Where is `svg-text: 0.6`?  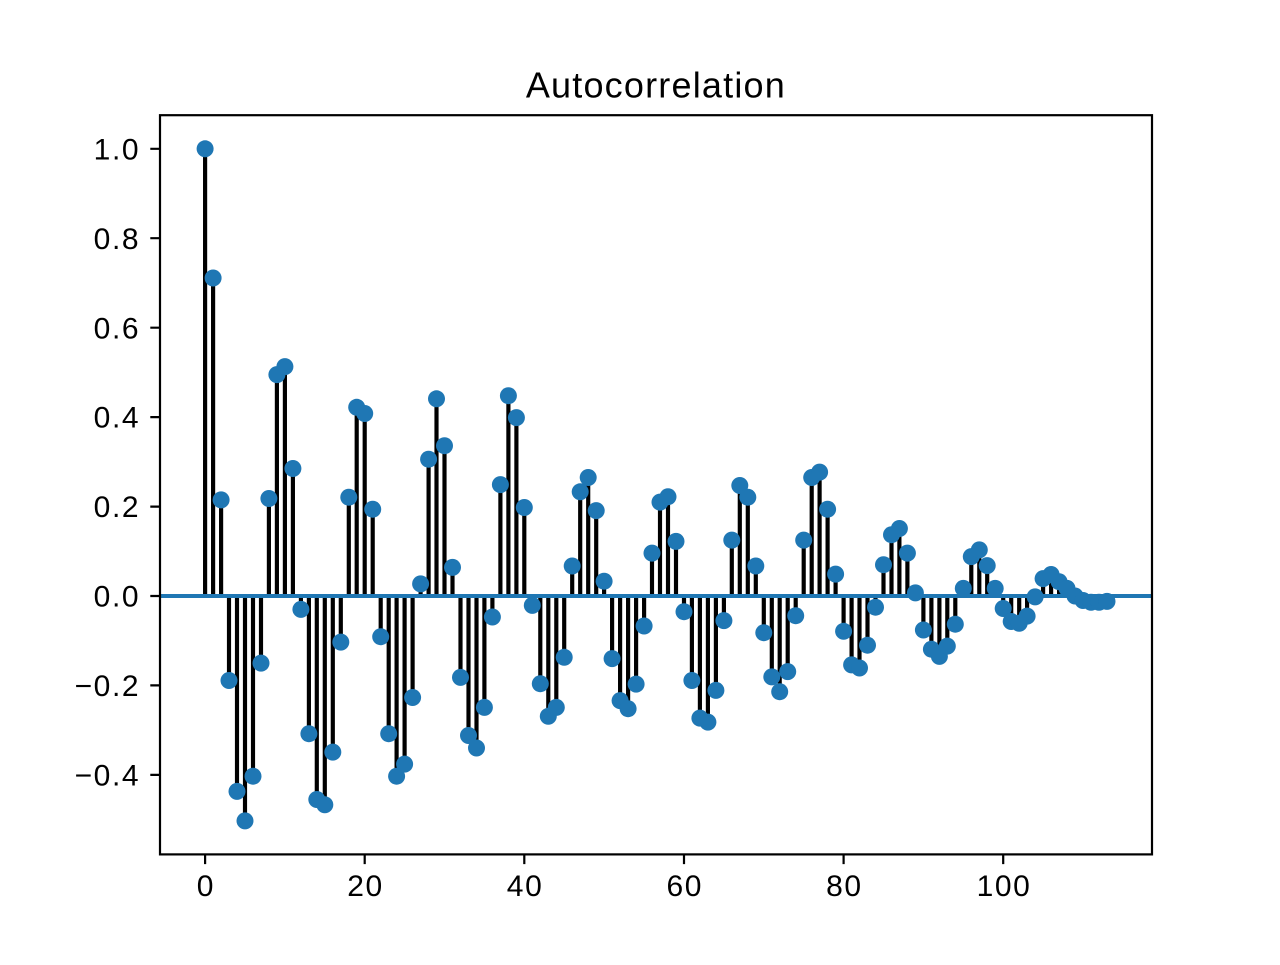 svg-text: 0.6 is located at coordinates (117, 328).